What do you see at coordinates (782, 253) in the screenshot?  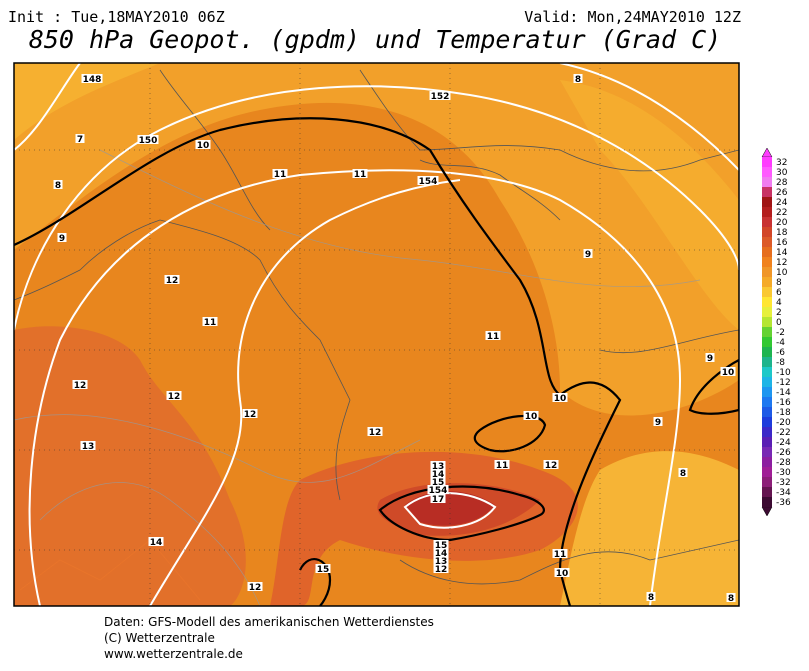 I see `colorbar-label: 14` at bounding box center [782, 253].